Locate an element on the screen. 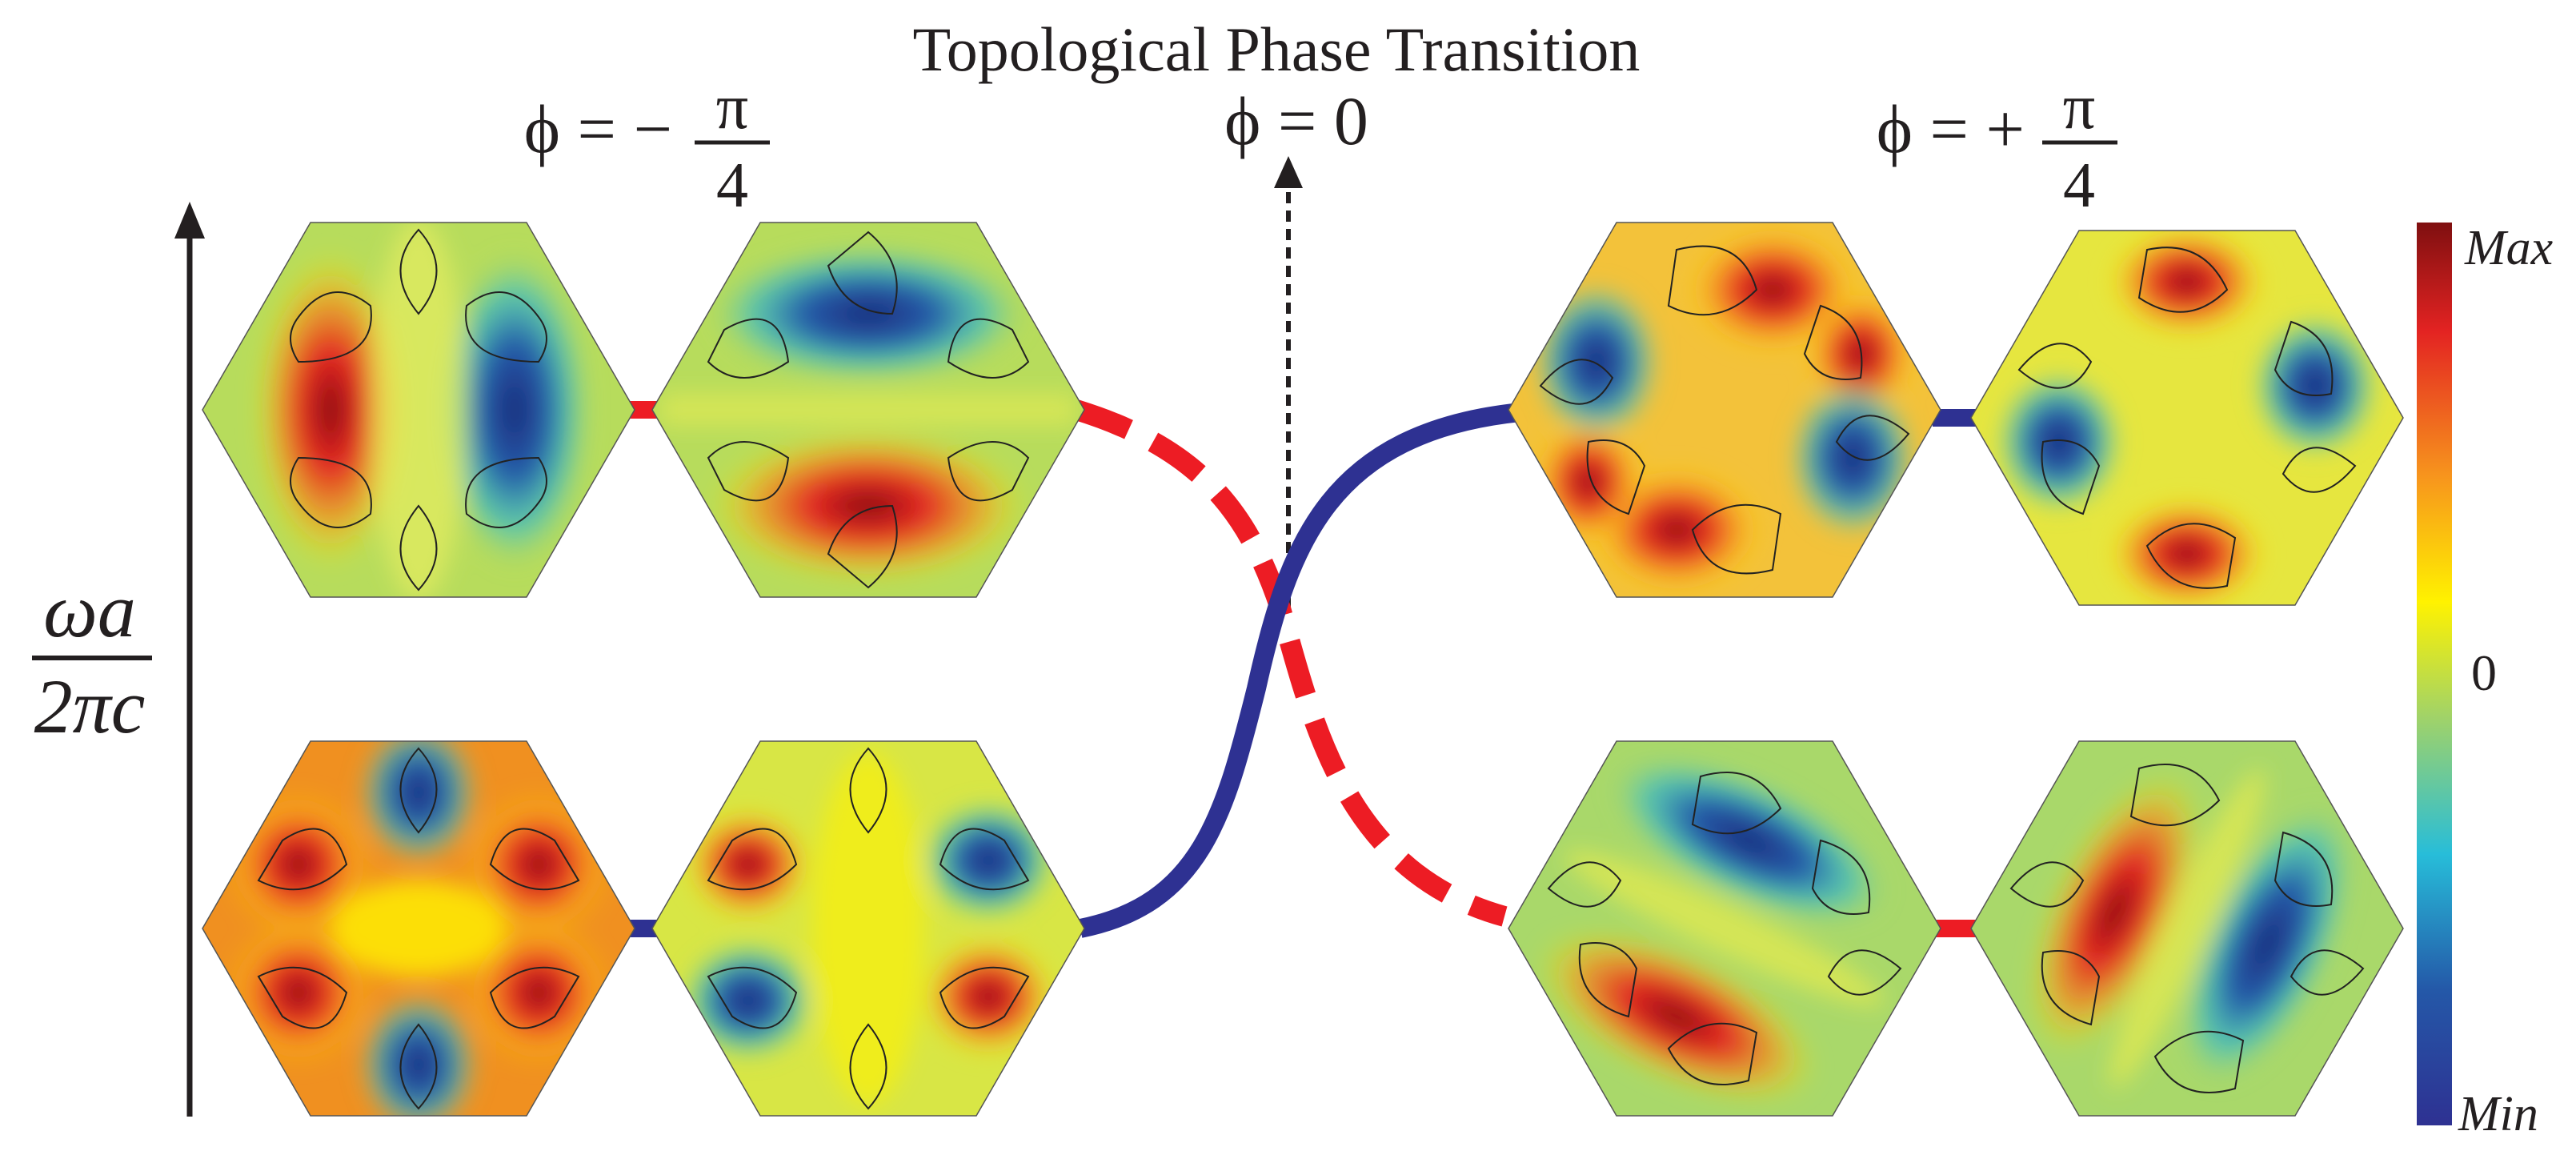  blue-band-solid is located at coordinates (1300, 670).